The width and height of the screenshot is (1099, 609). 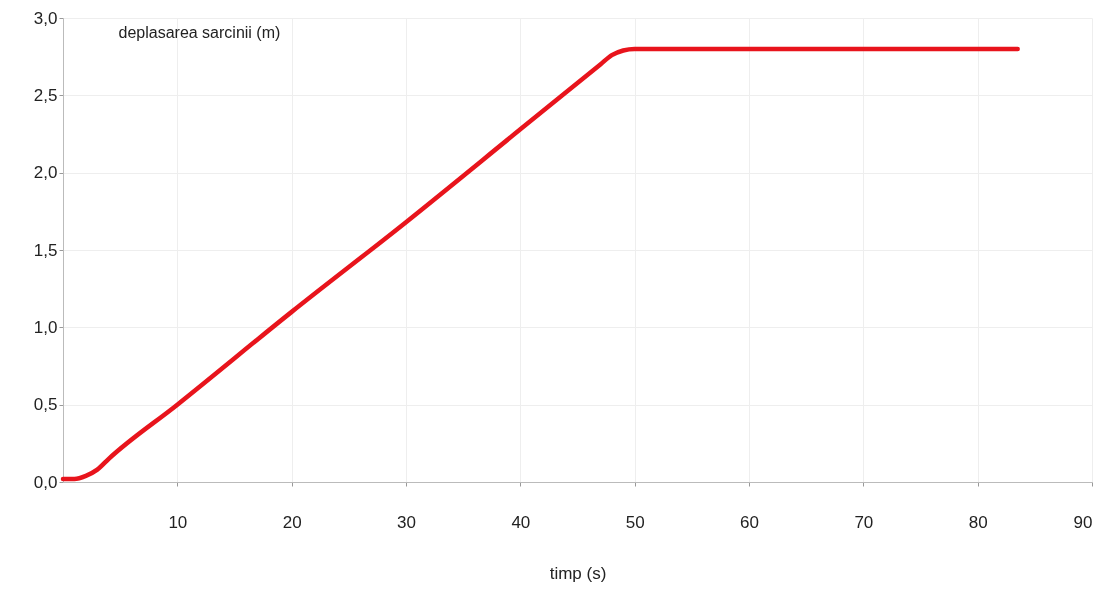 What do you see at coordinates (45, 95) in the screenshot?
I see `y-tick-label: 2,5` at bounding box center [45, 95].